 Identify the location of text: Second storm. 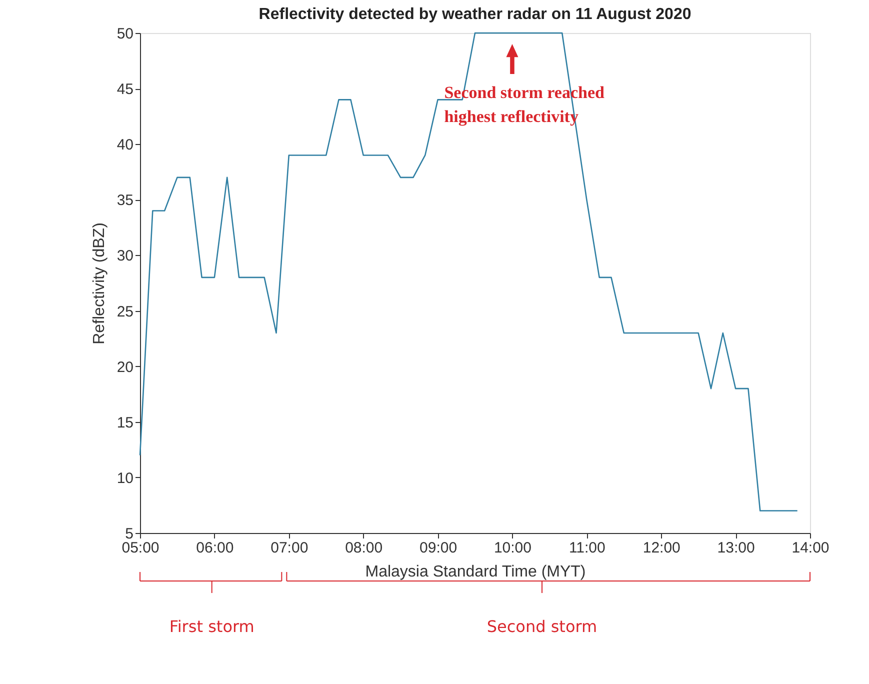
(542, 626).